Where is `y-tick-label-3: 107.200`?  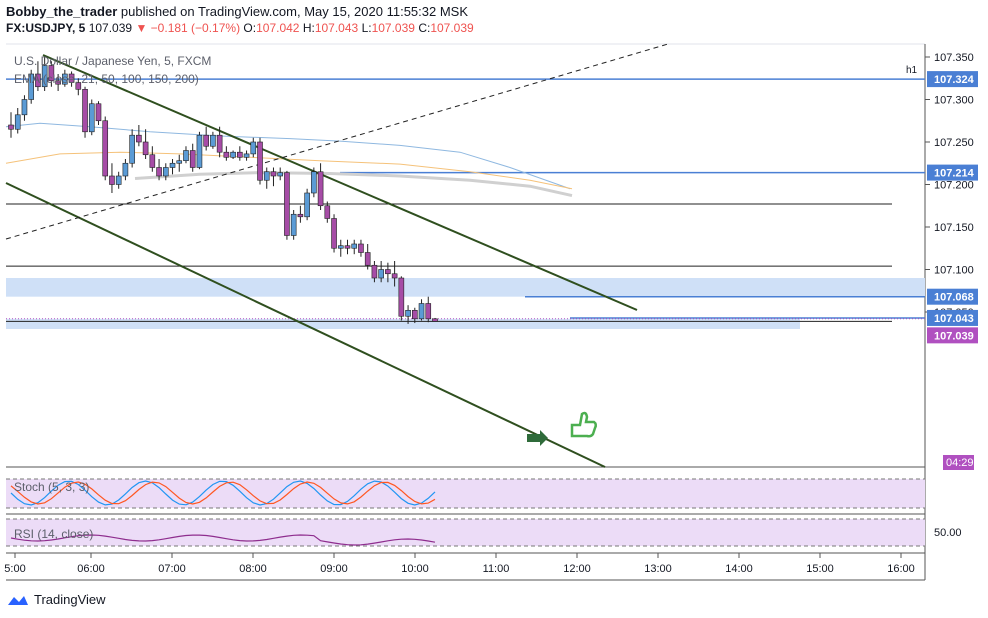
y-tick-label-3: 107.200 is located at coordinates (954, 186).